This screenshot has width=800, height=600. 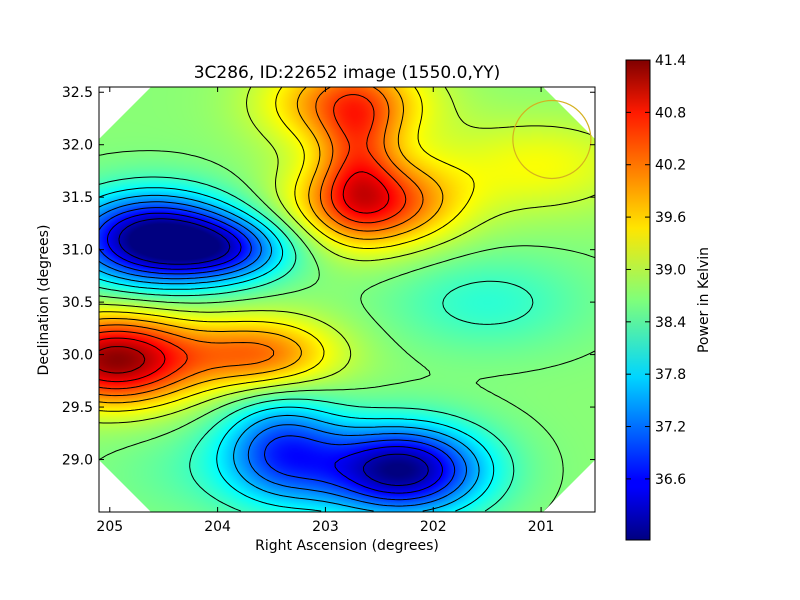 What do you see at coordinates (433, 527) in the screenshot?
I see `x-tick-label: 202` at bounding box center [433, 527].